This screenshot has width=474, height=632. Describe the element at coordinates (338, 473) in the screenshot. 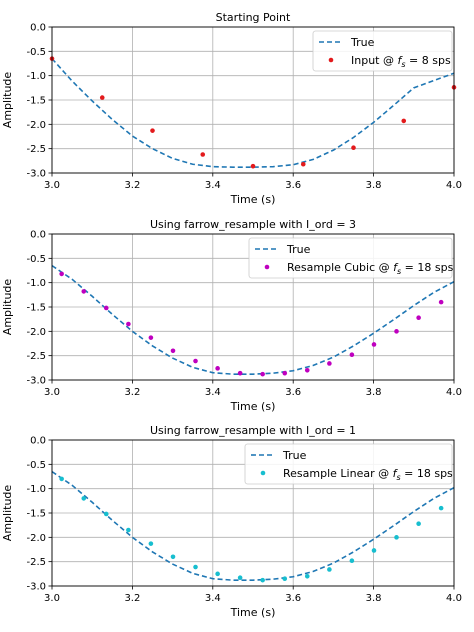

I see `legend-label-text: Resample Linear @` at that location.